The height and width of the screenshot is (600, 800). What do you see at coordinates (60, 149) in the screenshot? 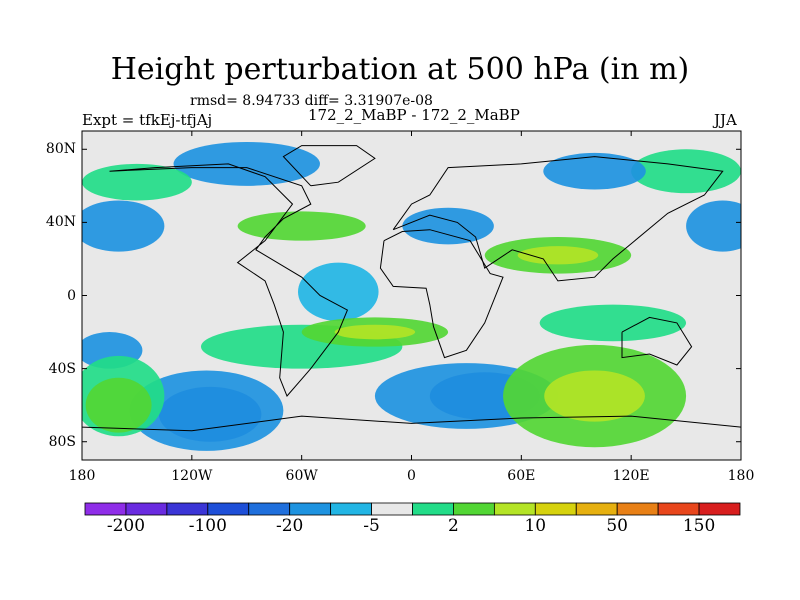
I see `y-tick-label: 80N` at bounding box center [60, 149].